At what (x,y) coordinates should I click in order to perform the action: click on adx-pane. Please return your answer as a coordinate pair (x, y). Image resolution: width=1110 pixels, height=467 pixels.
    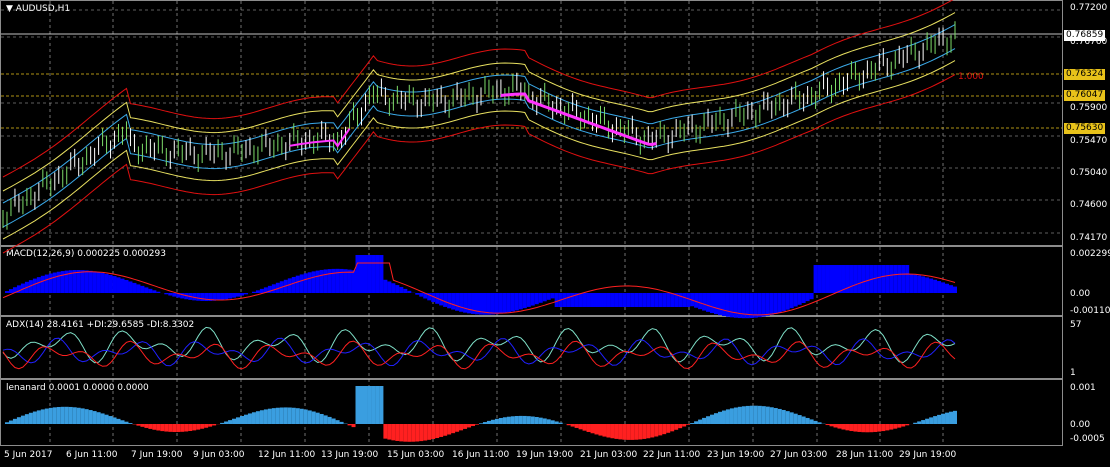
    Looking at the image, I should click on (531, 347).